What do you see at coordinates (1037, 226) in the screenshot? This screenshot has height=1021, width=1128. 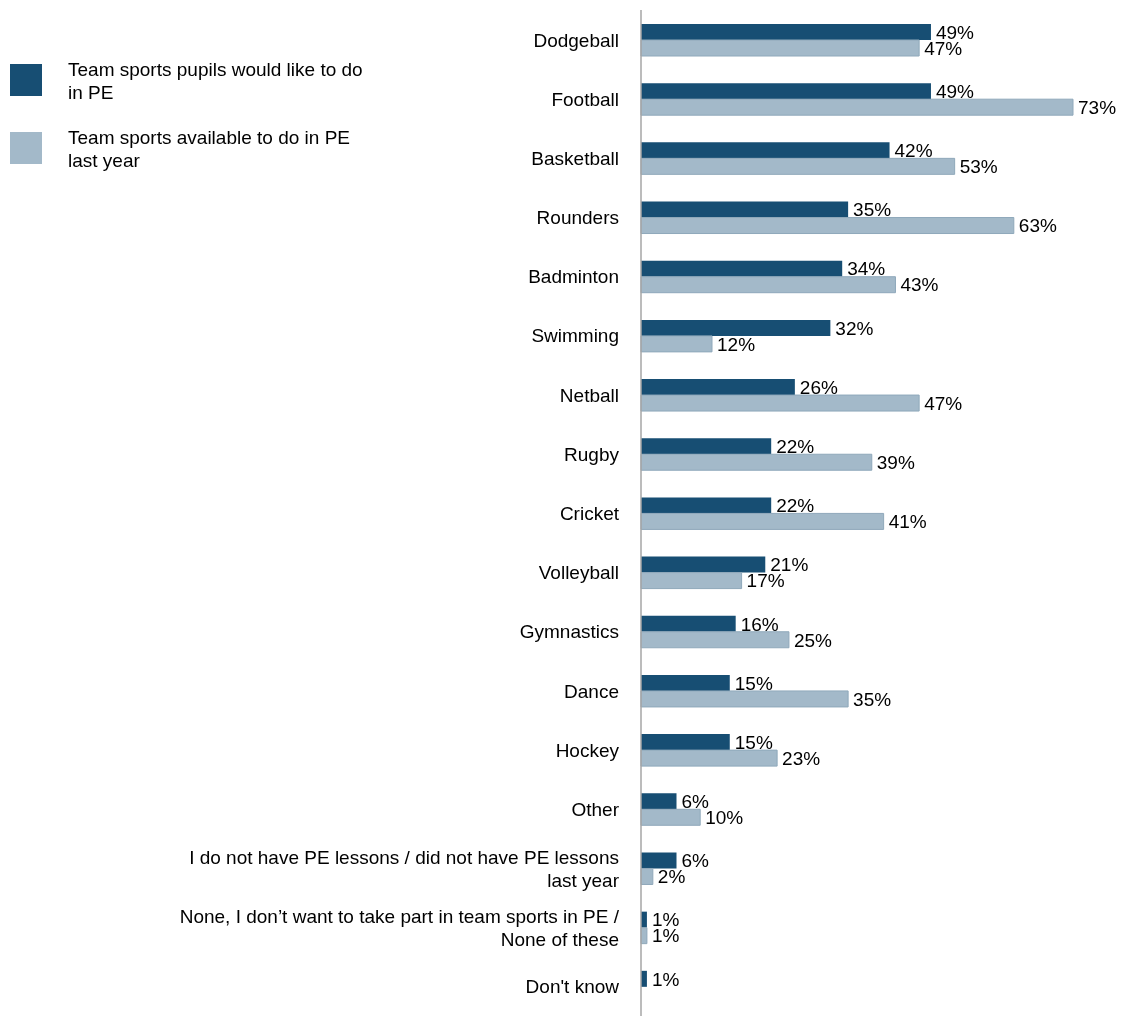 I see `data-label: 63%` at bounding box center [1037, 226].